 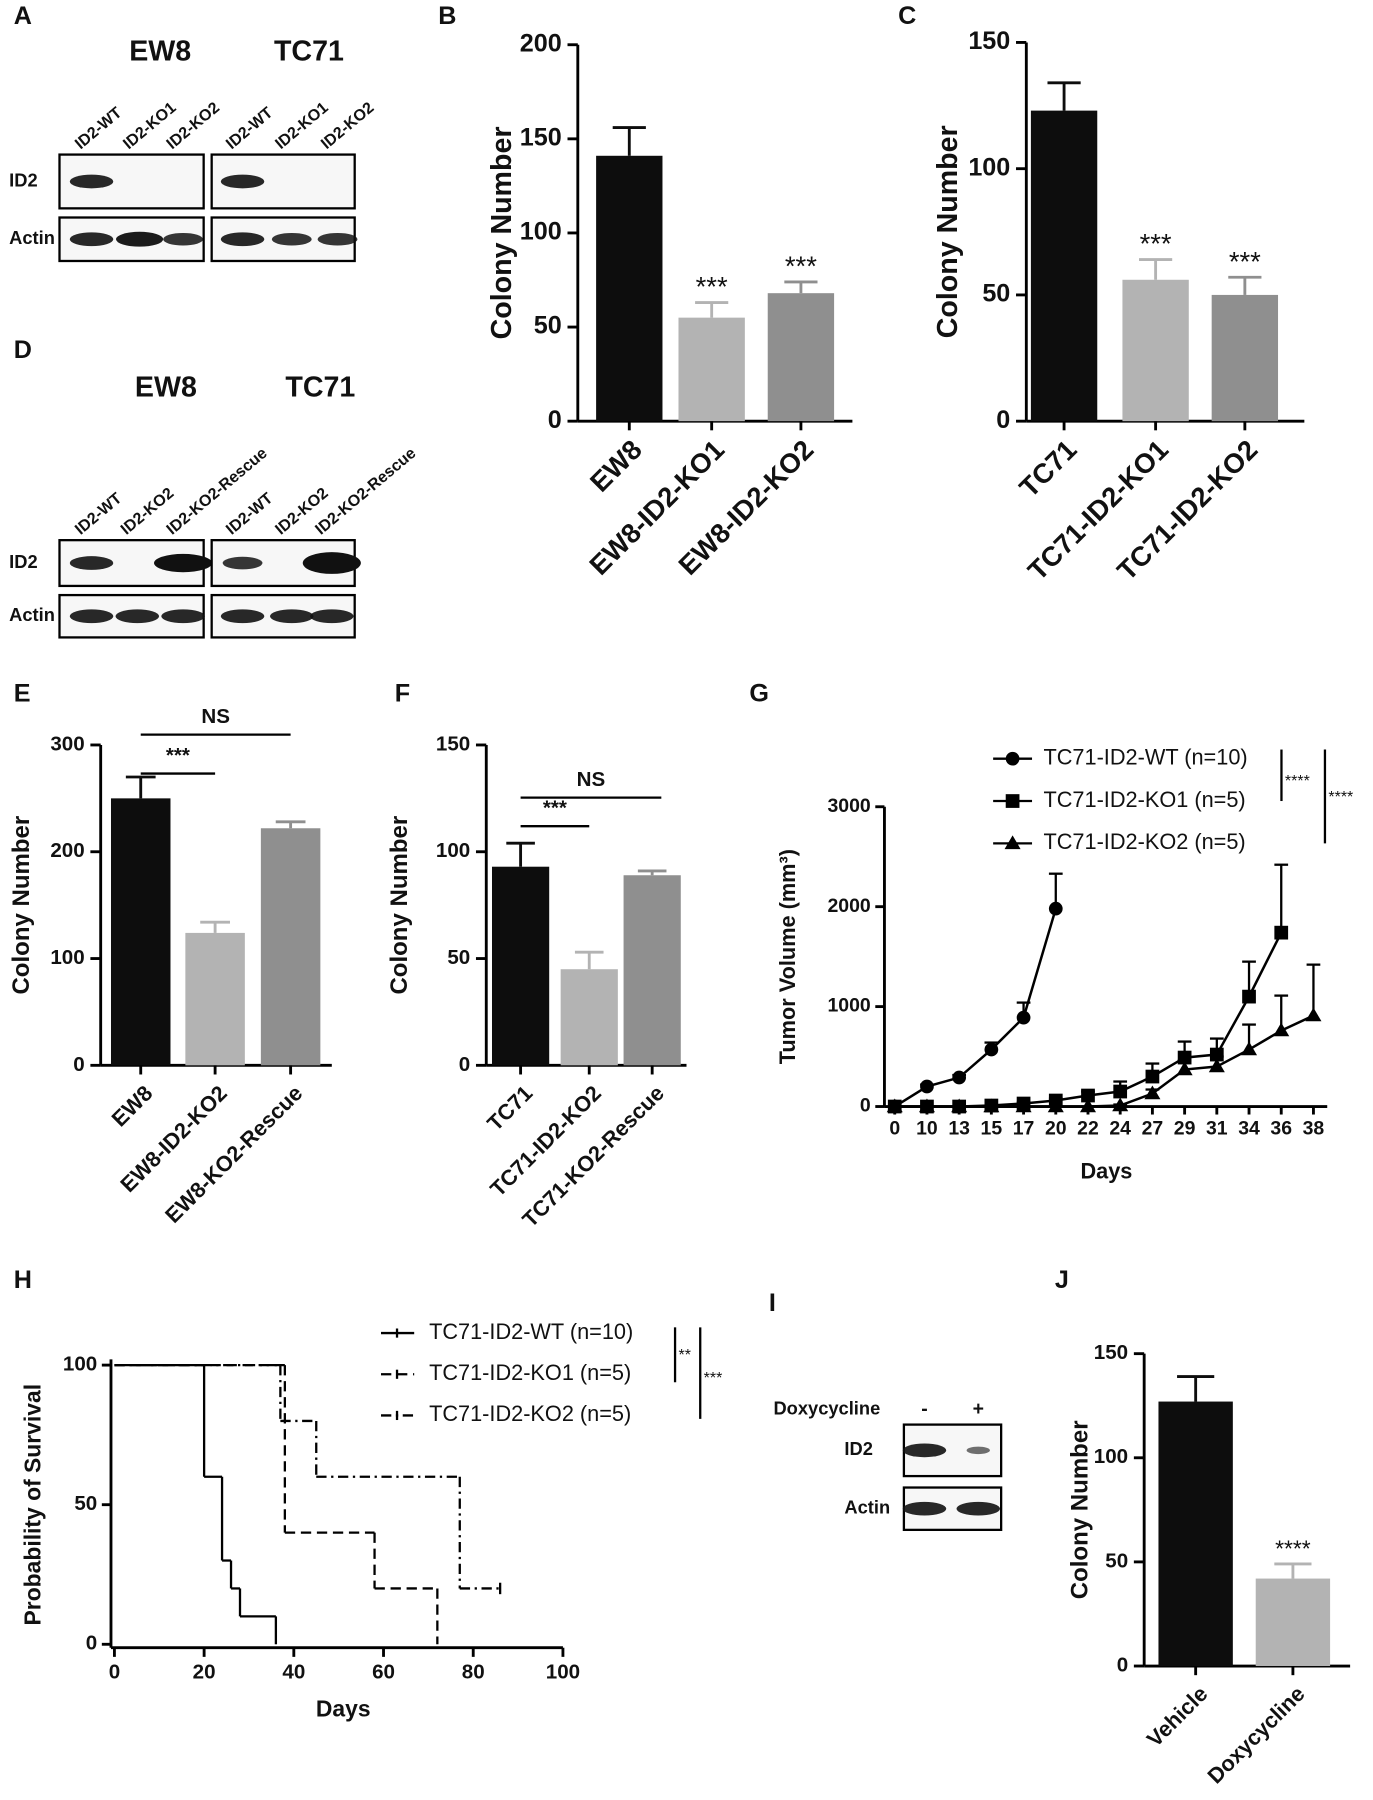 What do you see at coordinates (1255, 1734) in the screenshot?
I see `x-tick-label: Doxycycline` at bounding box center [1255, 1734].